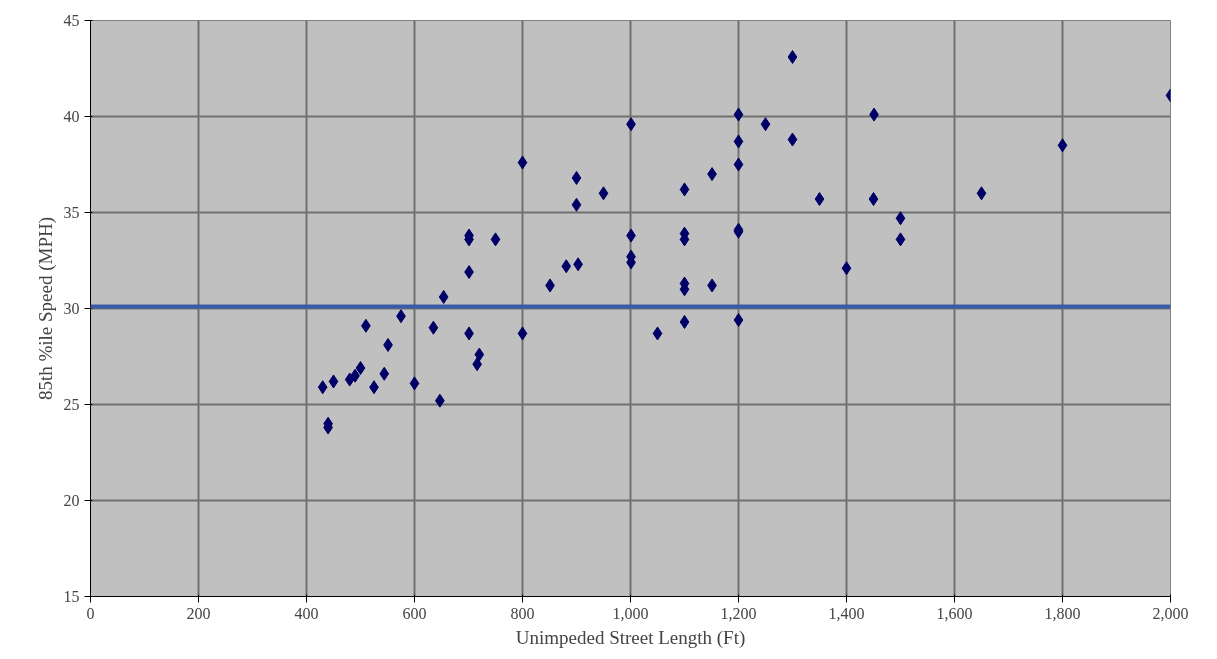  What do you see at coordinates (90, 613) in the screenshot?
I see `x-tick-label: 0` at bounding box center [90, 613].